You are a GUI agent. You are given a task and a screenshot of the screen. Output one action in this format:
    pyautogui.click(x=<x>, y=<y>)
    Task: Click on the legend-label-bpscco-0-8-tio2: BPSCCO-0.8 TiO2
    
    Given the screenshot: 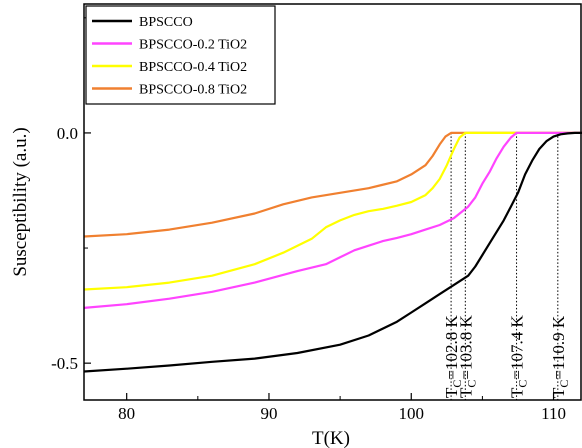 What is the action you would take?
    pyautogui.click(x=193, y=90)
    